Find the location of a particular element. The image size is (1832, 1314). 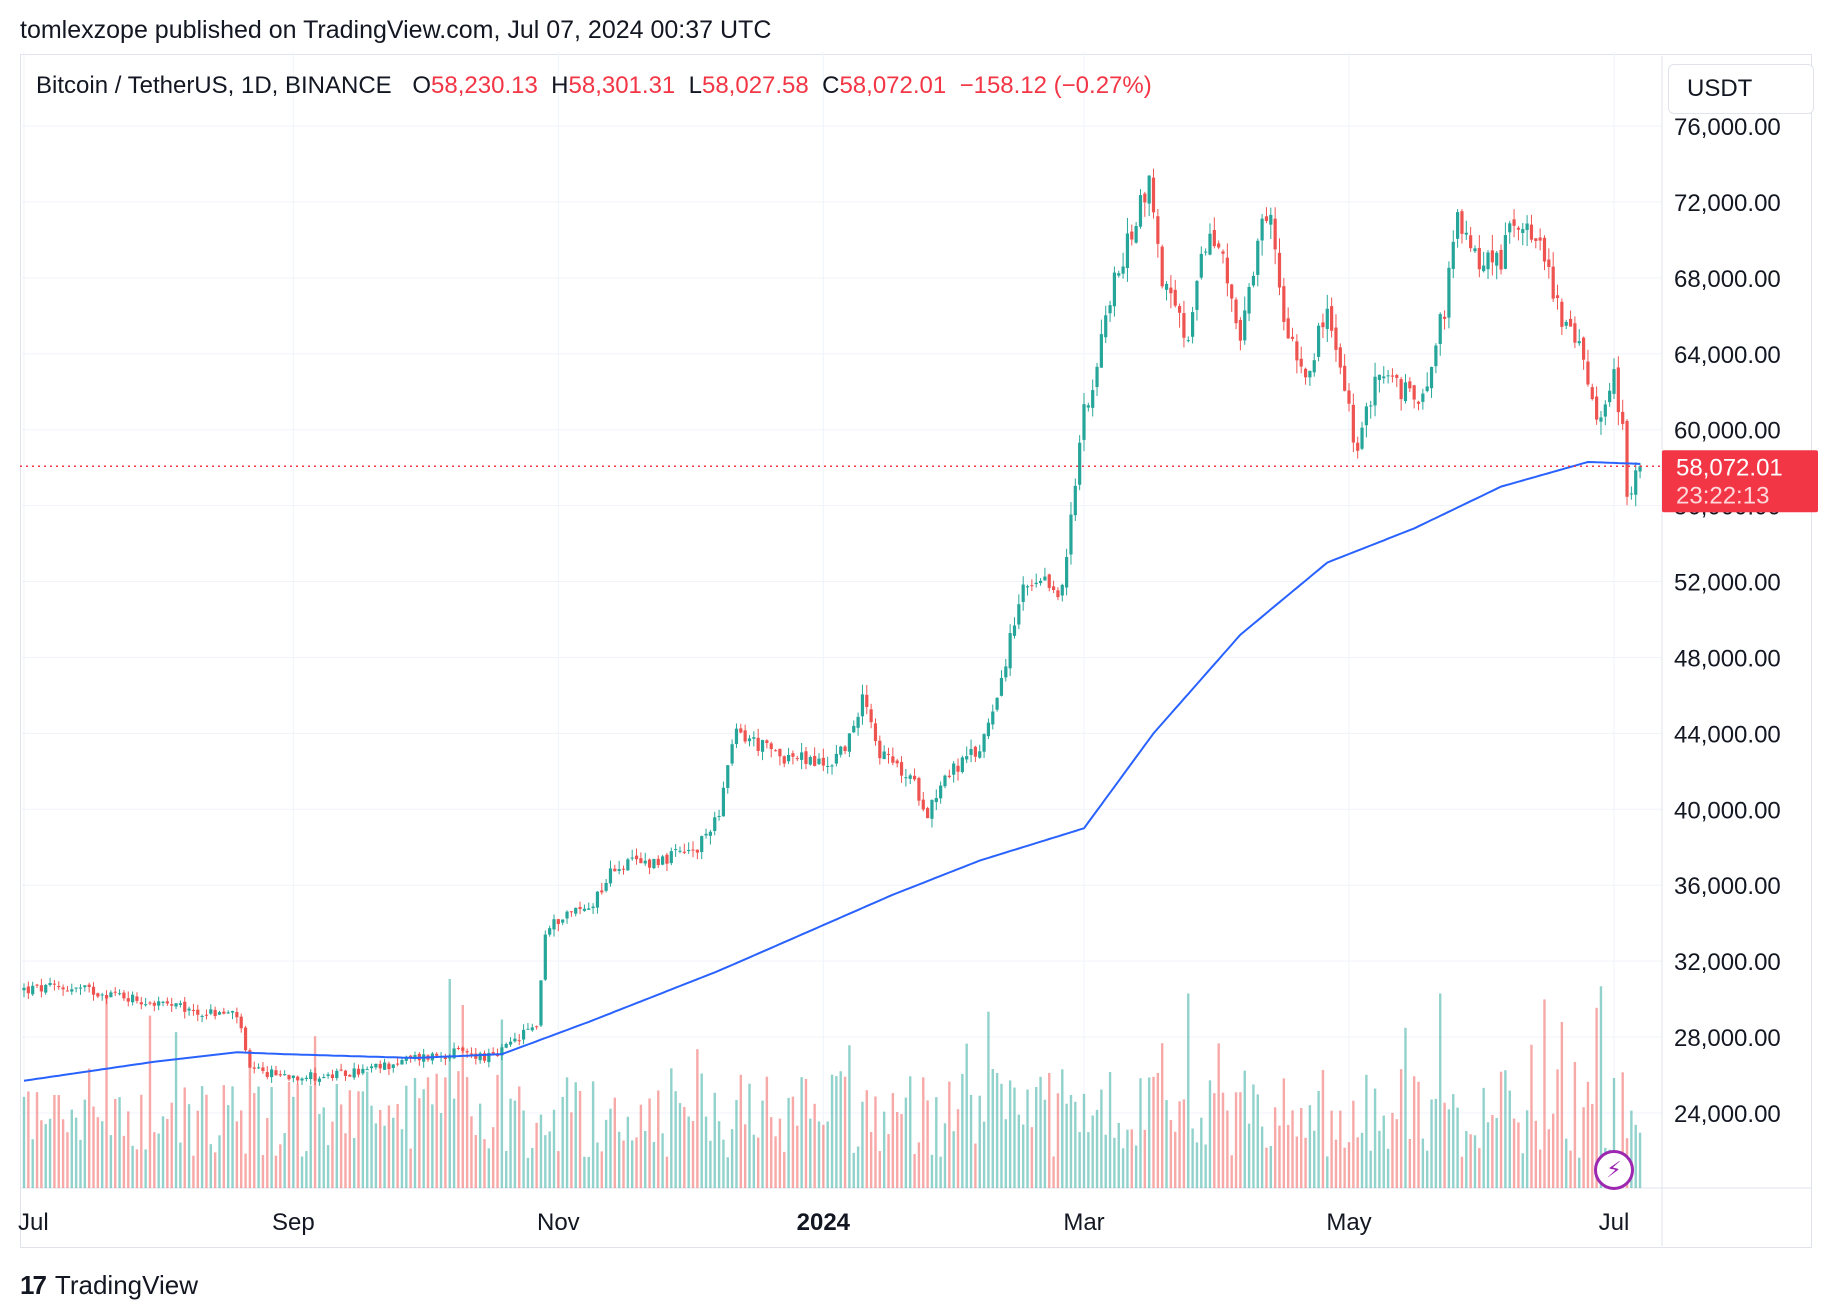

tradingview-logo-icon: 17 is located at coordinates (33, 1285).